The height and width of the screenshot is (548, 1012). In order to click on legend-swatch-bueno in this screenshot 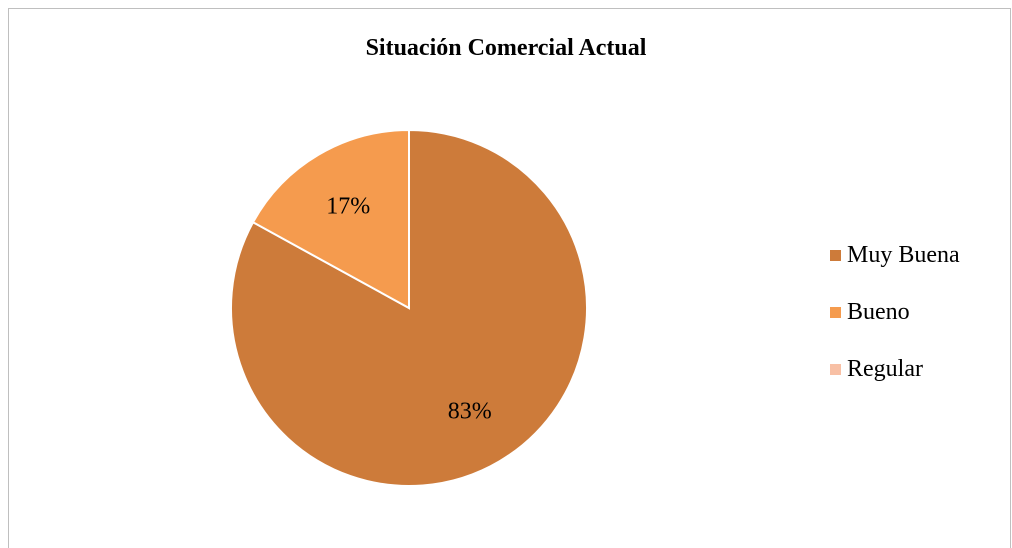, I will do `click(835, 312)`.